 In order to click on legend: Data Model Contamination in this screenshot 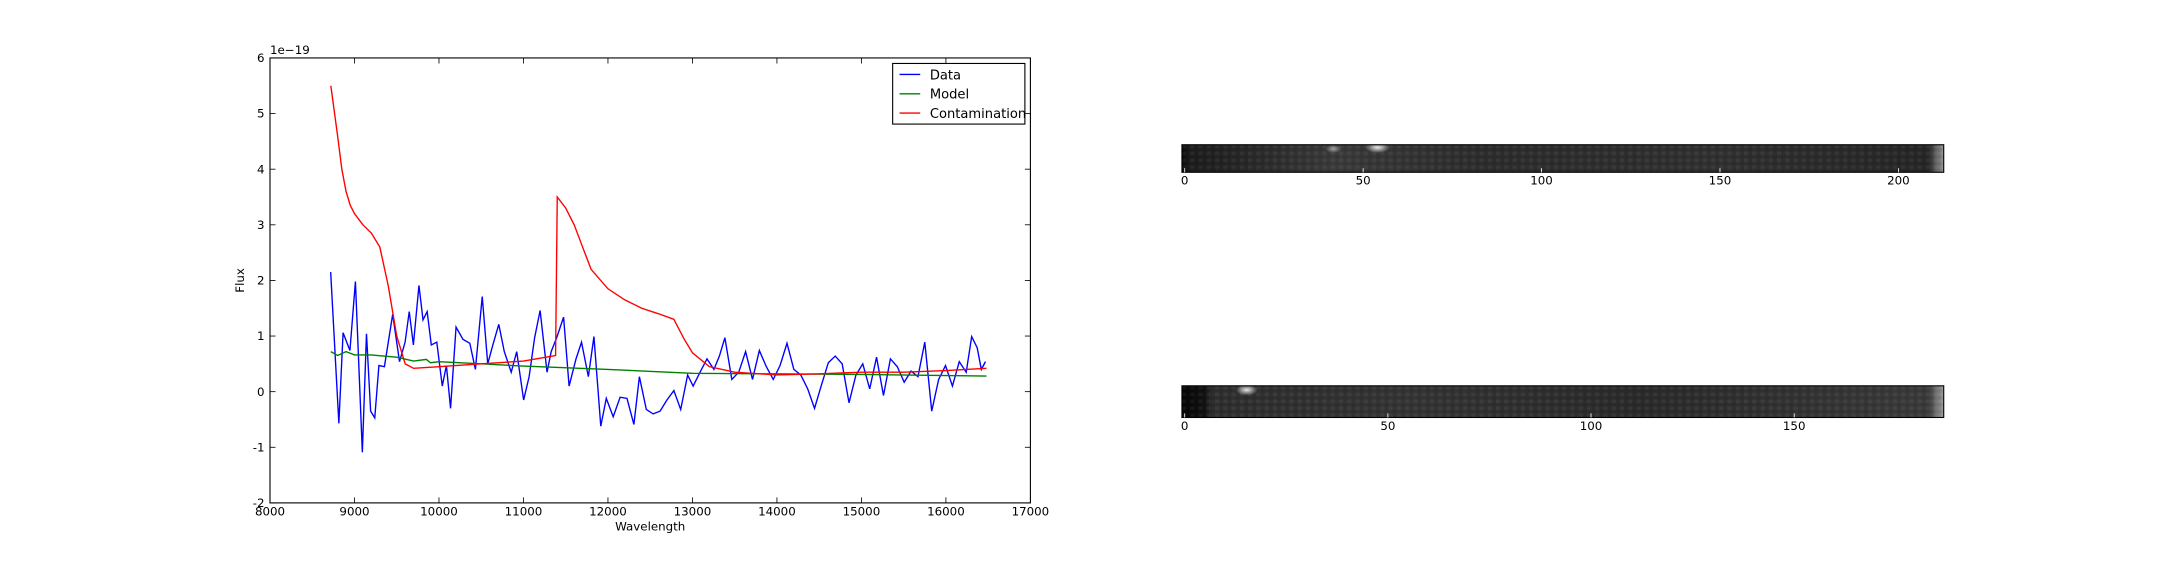, I will do `click(959, 93)`.